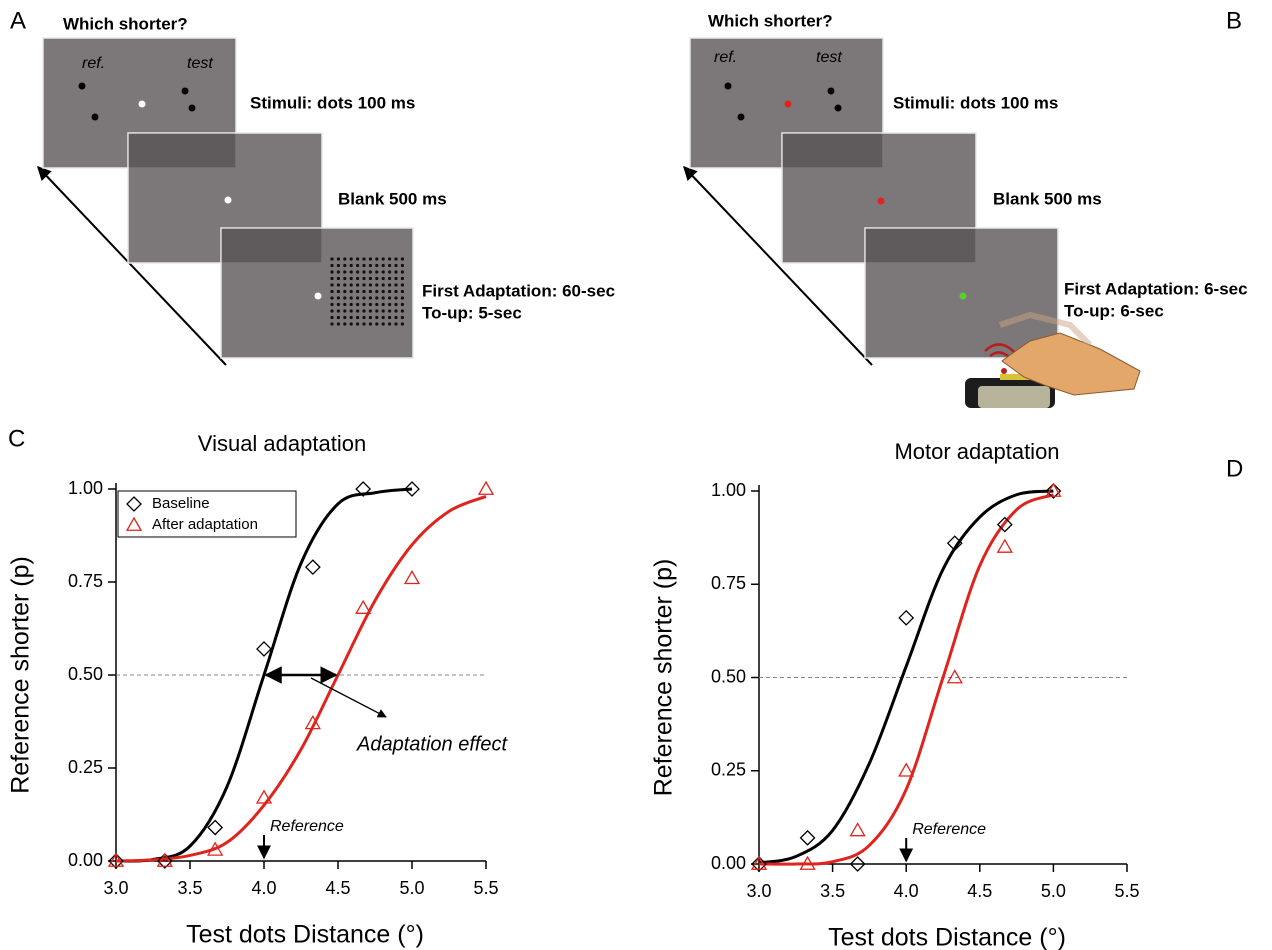  What do you see at coordinates (906, 677) in the screenshot?
I see `fit-curve` at bounding box center [906, 677].